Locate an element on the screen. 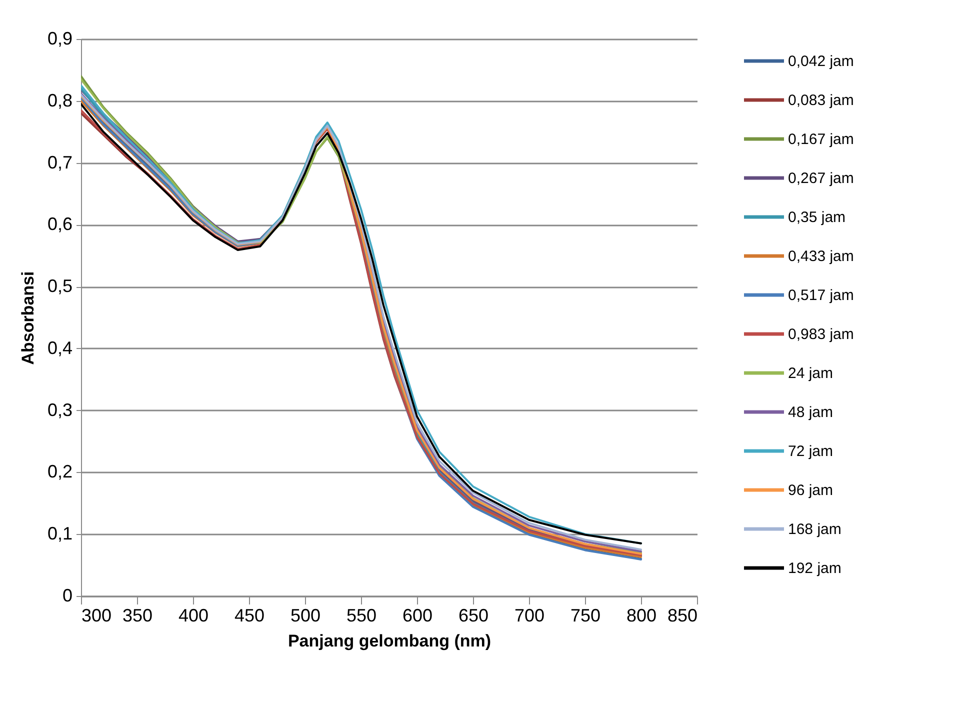  legend-label: 168 jam is located at coordinates (815, 529).